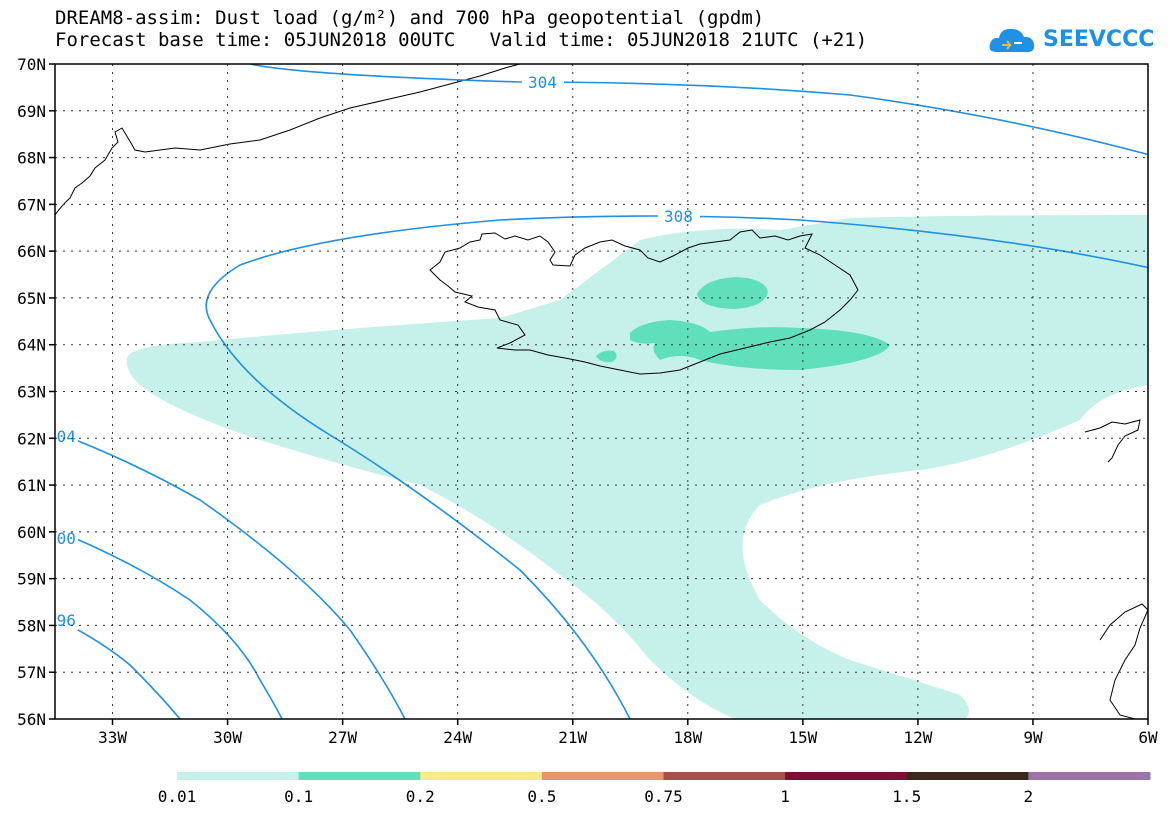 Image resolution: width=1175 pixels, height=815 pixels. Describe the element at coordinates (288, 140) in the screenshot. I see `greenland-coastline` at that location.